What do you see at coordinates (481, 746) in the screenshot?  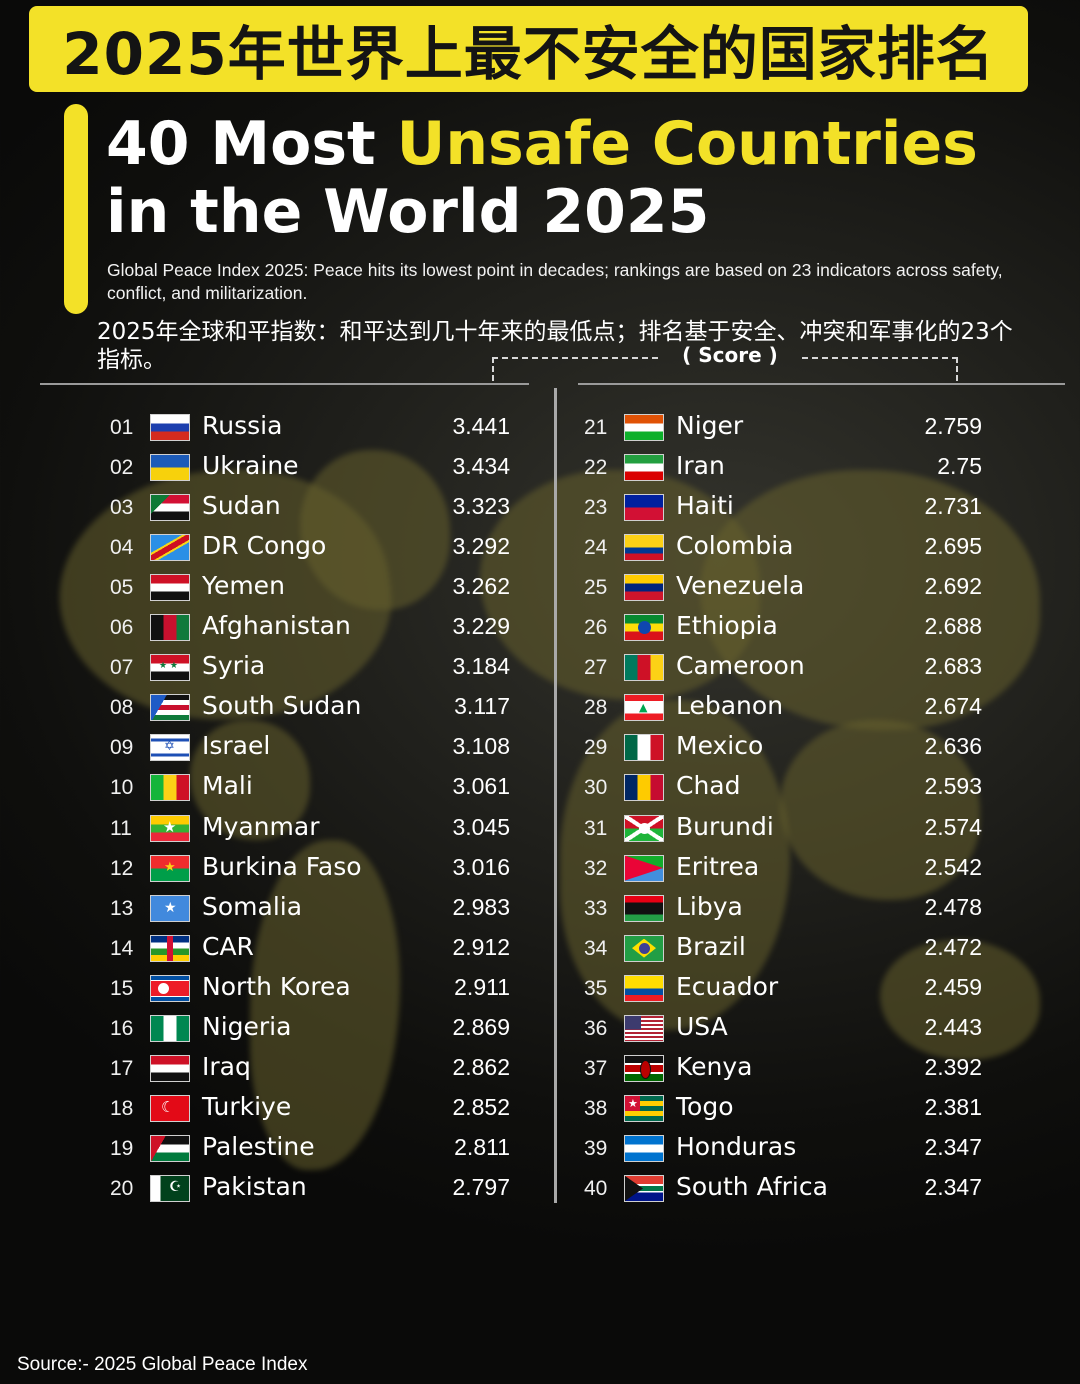 I see `country-score: 3.108` at bounding box center [481, 746].